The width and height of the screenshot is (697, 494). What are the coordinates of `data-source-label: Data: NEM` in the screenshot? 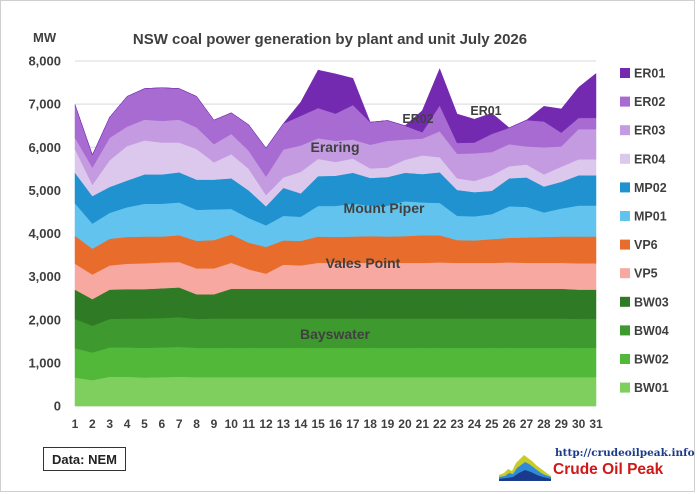 It's located at (84, 459).